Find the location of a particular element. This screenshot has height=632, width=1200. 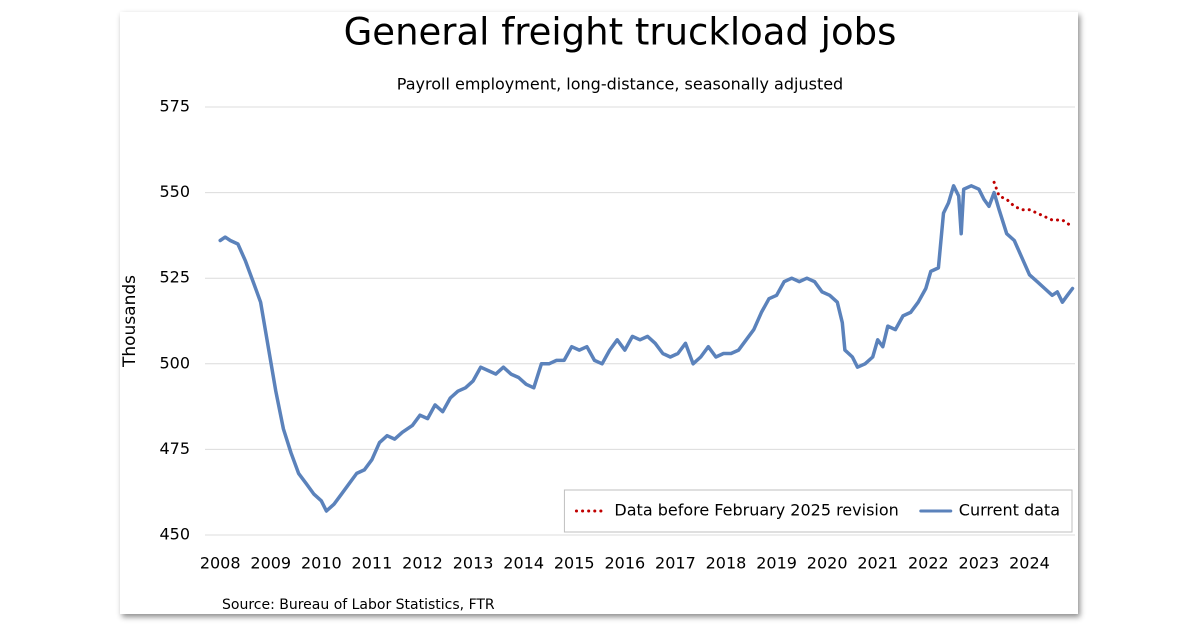

y-tick-label: 475 is located at coordinates (174, 448).